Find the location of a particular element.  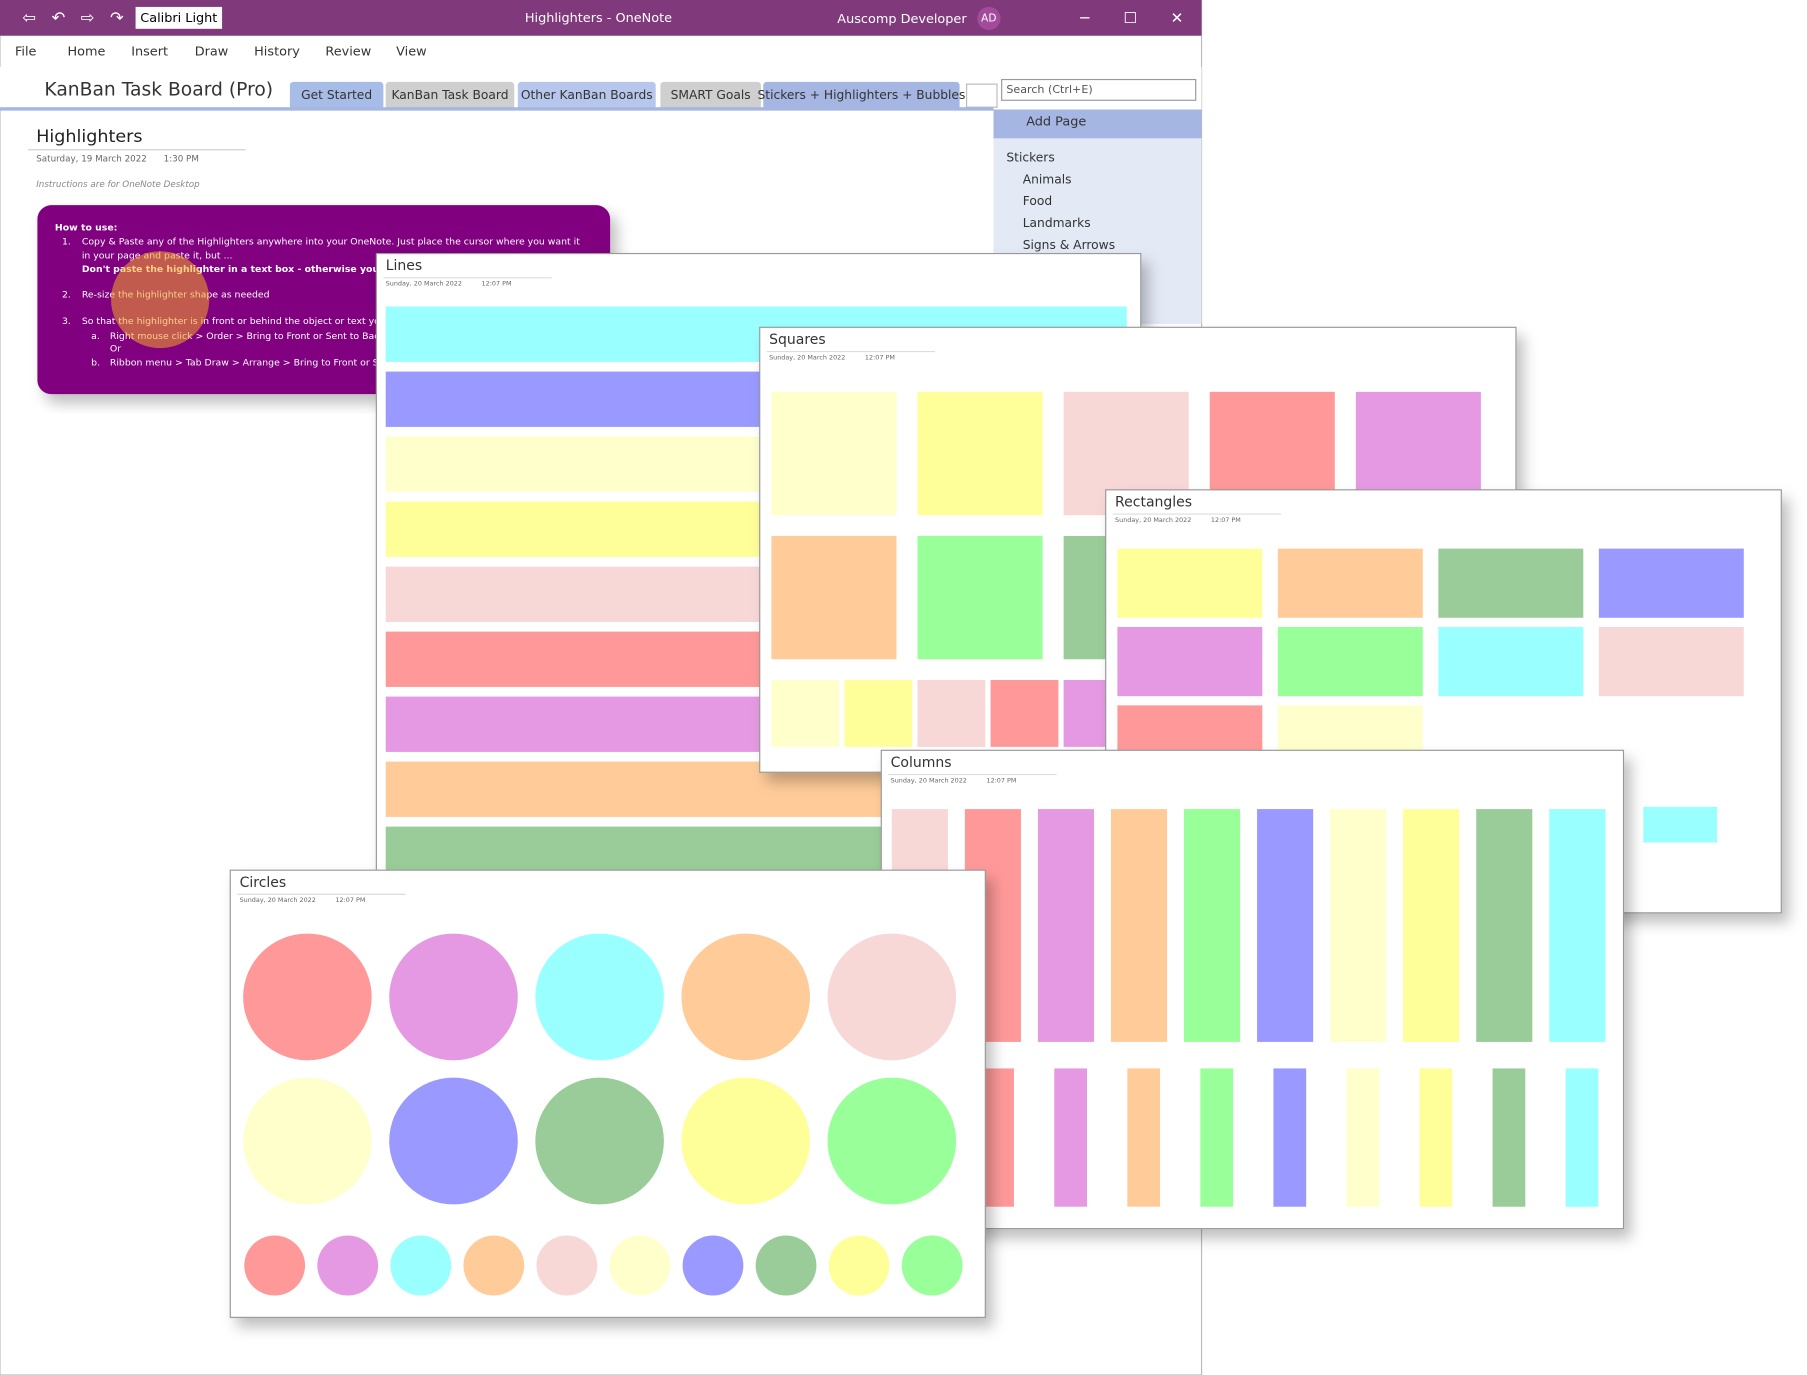

notebook-name: KanBan Task Board (Pro) is located at coordinates (158, 89).